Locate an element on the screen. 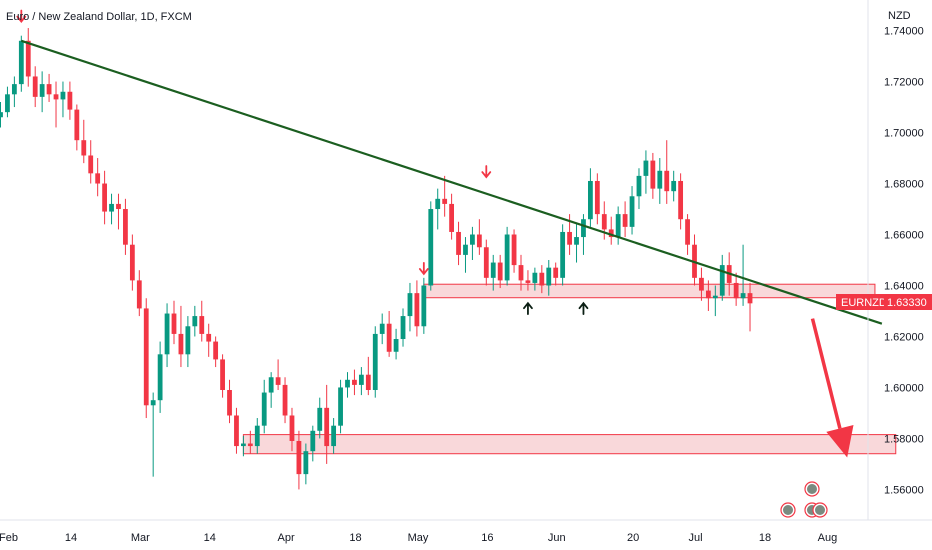 The width and height of the screenshot is (932, 550). price-tick-label: 1.58000 is located at coordinates (904, 439).